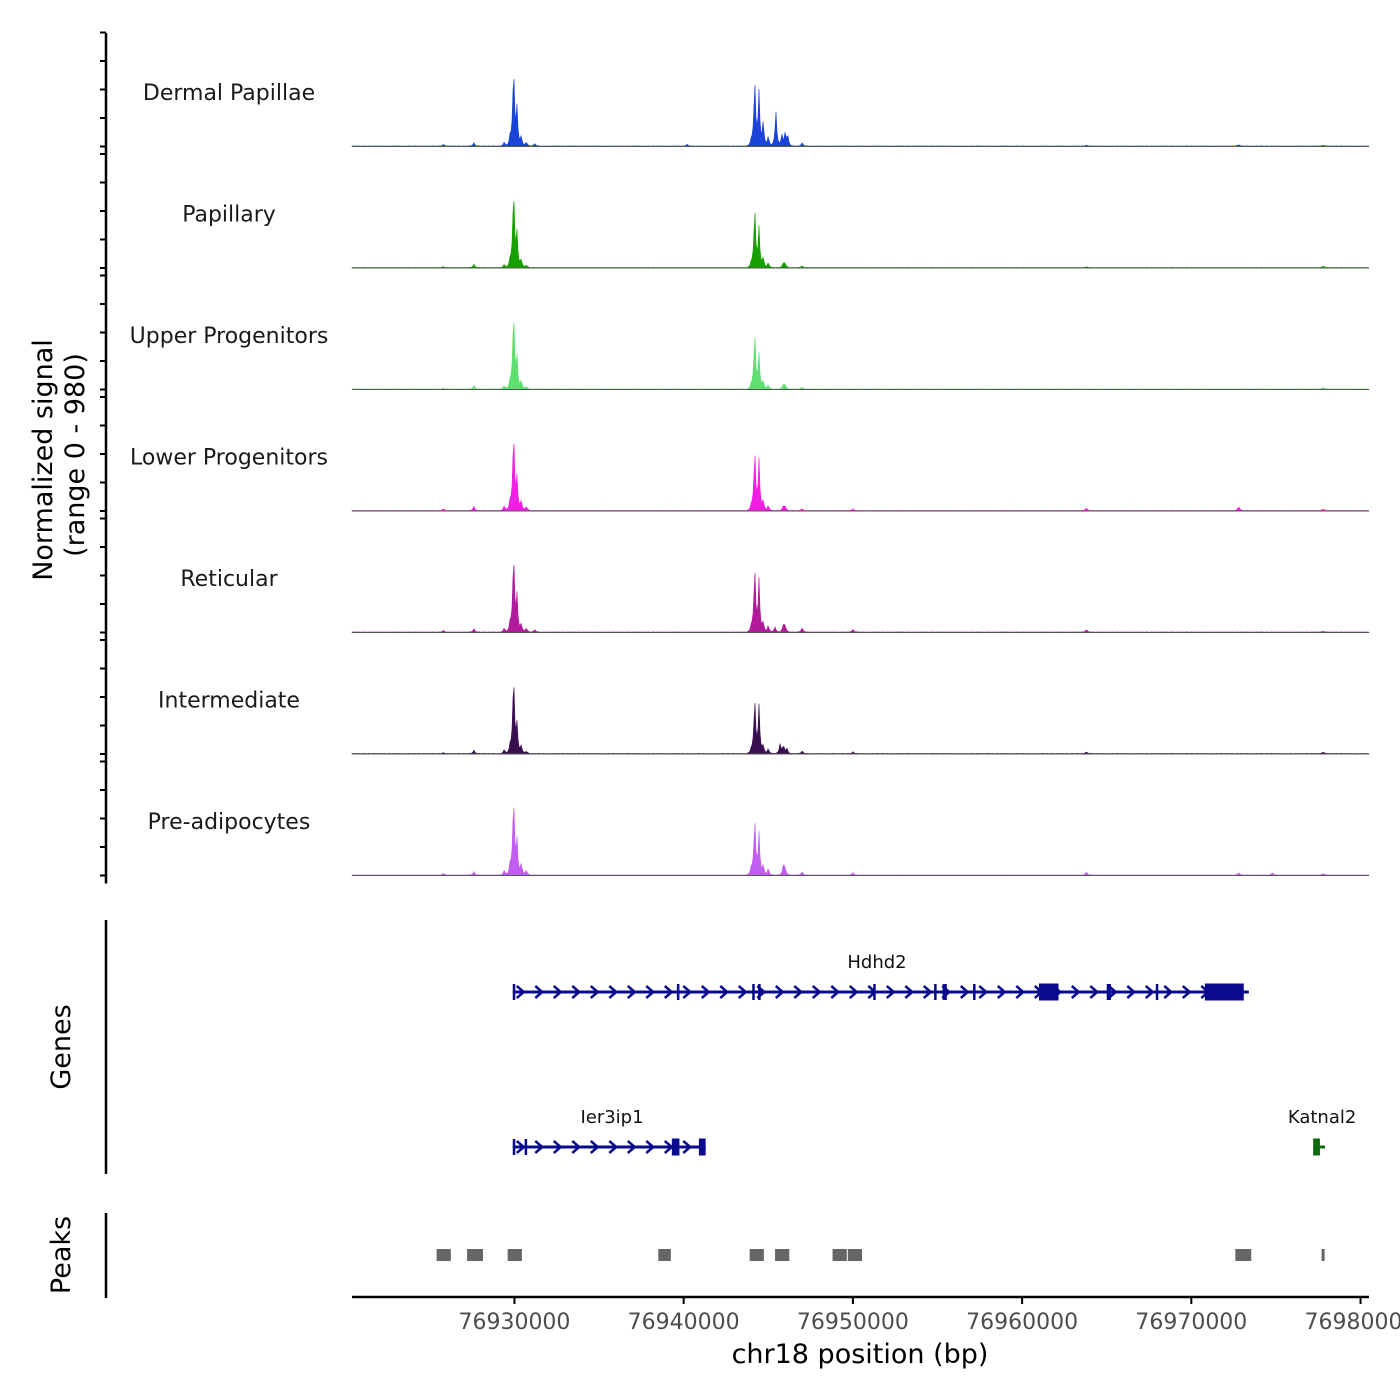 This screenshot has width=1400, height=1400. What do you see at coordinates (853, 1322) in the screenshot?
I see `x-tick-label: 76950000` at bounding box center [853, 1322].